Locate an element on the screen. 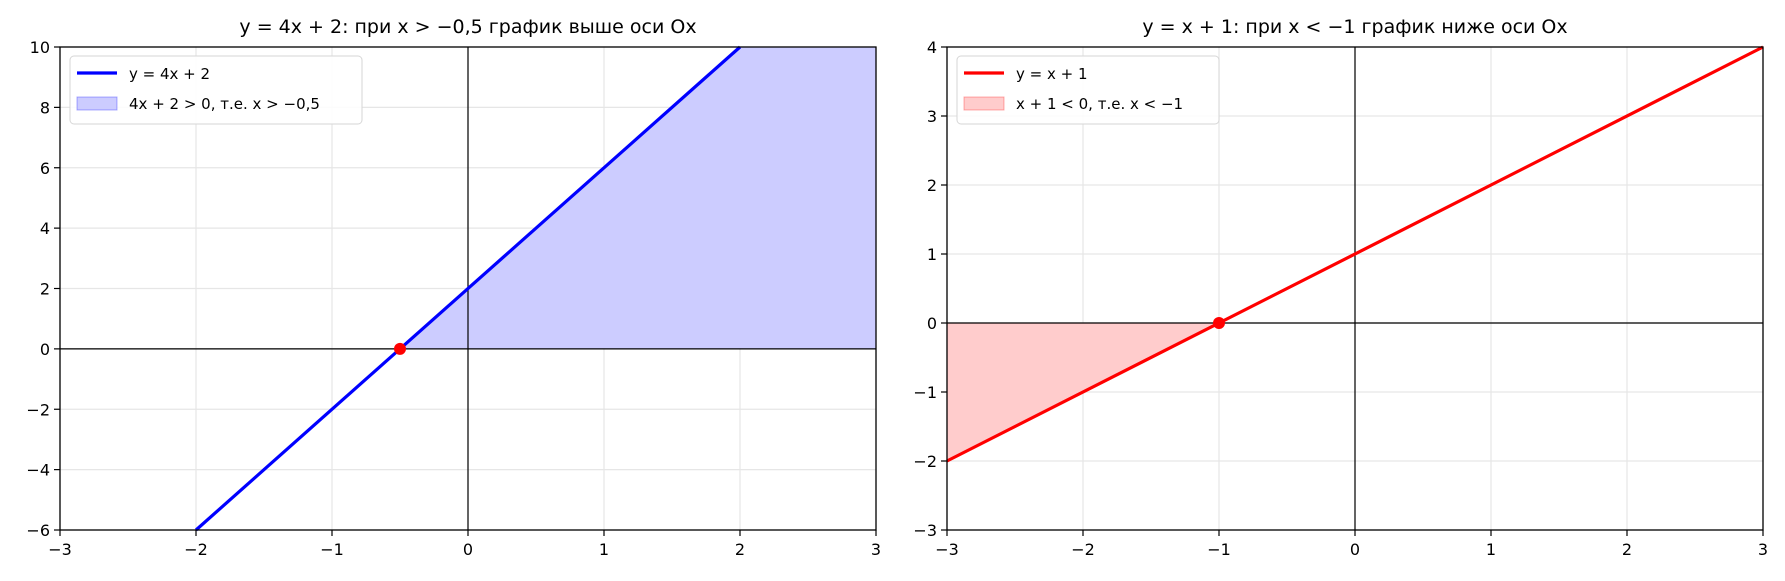 Image resolution: width=1785 pixels, height=581 pixels. chart-title: y = x + 1: при x < −1 график ниже оси Ox is located at coordinates (1354, 27).